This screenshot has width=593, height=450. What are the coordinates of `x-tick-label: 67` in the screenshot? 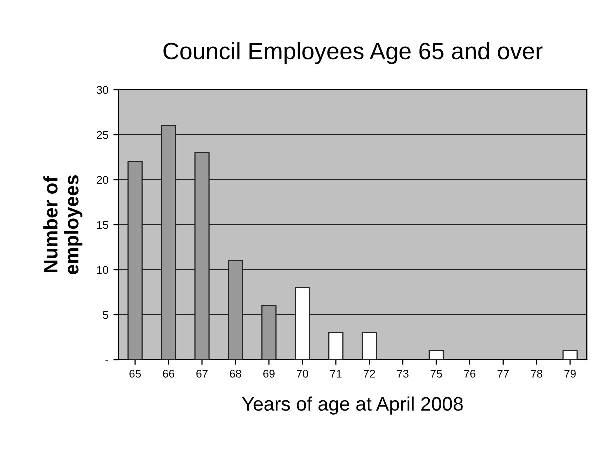 It's located at (202, 374).